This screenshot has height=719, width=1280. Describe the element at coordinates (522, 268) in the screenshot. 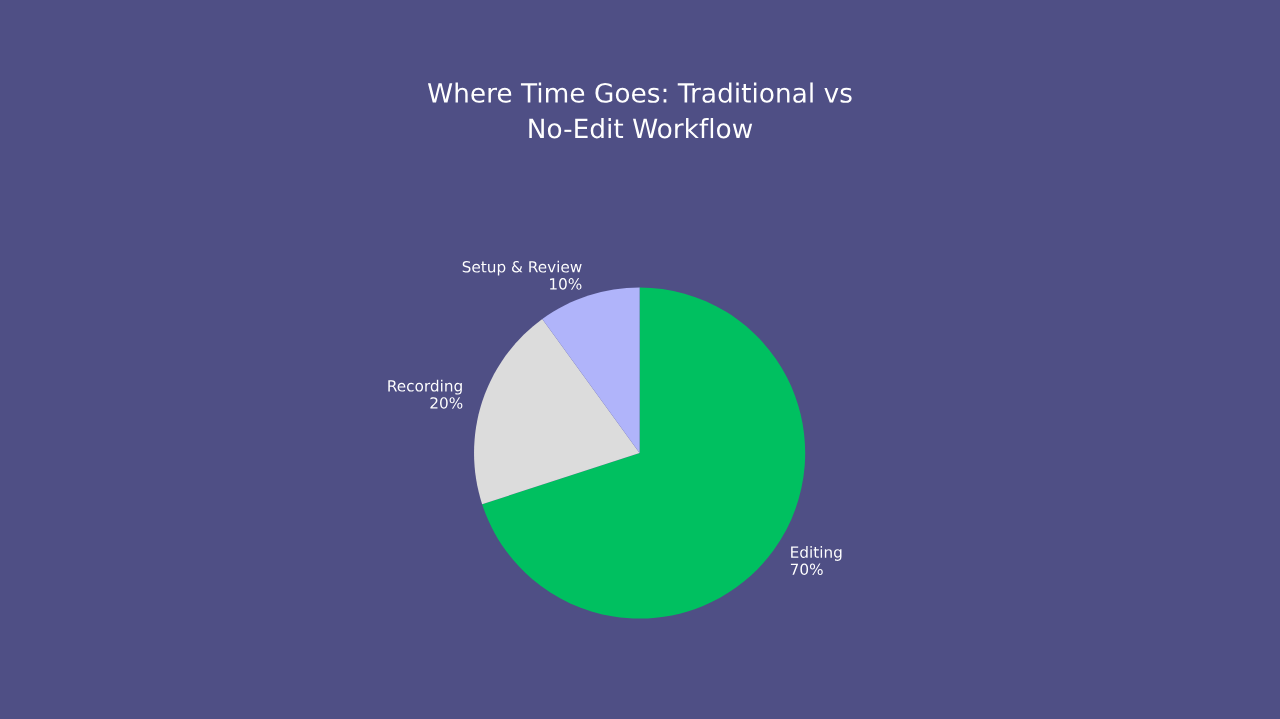

I see `slice-label: Setup & Review` at that location.